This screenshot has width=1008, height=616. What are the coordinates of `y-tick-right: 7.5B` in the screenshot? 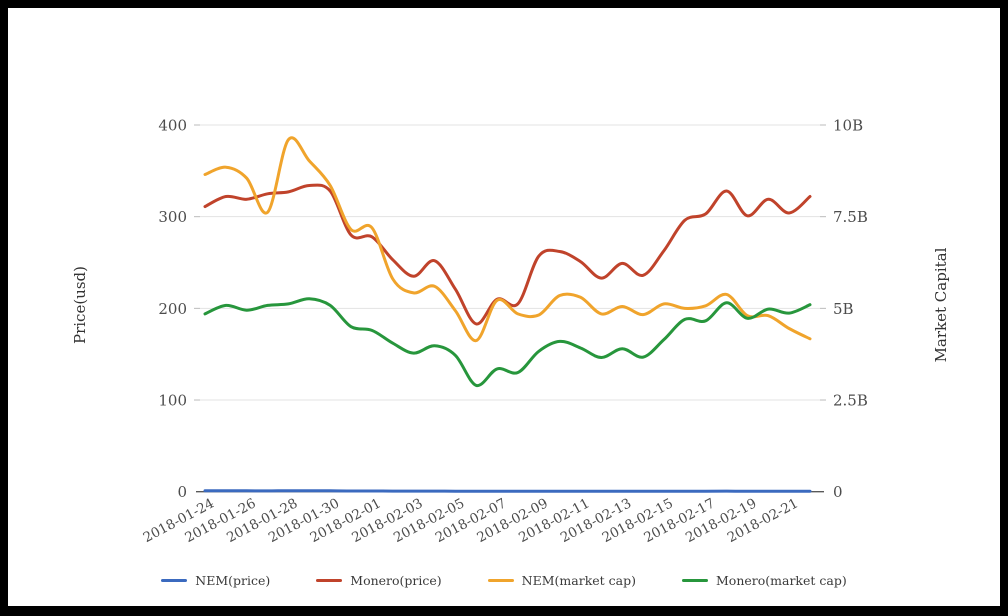 It's located at (850, 217).